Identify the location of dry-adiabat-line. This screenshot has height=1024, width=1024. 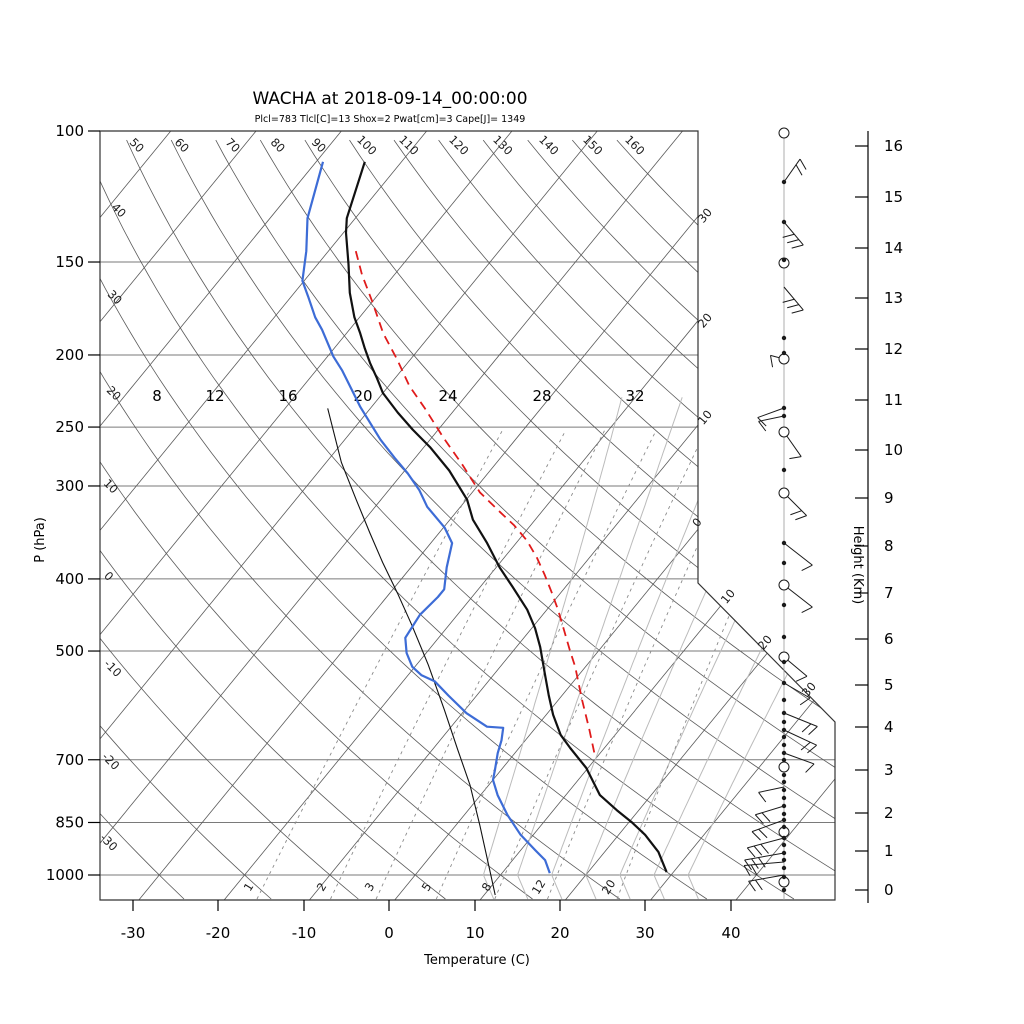
(186, 520).